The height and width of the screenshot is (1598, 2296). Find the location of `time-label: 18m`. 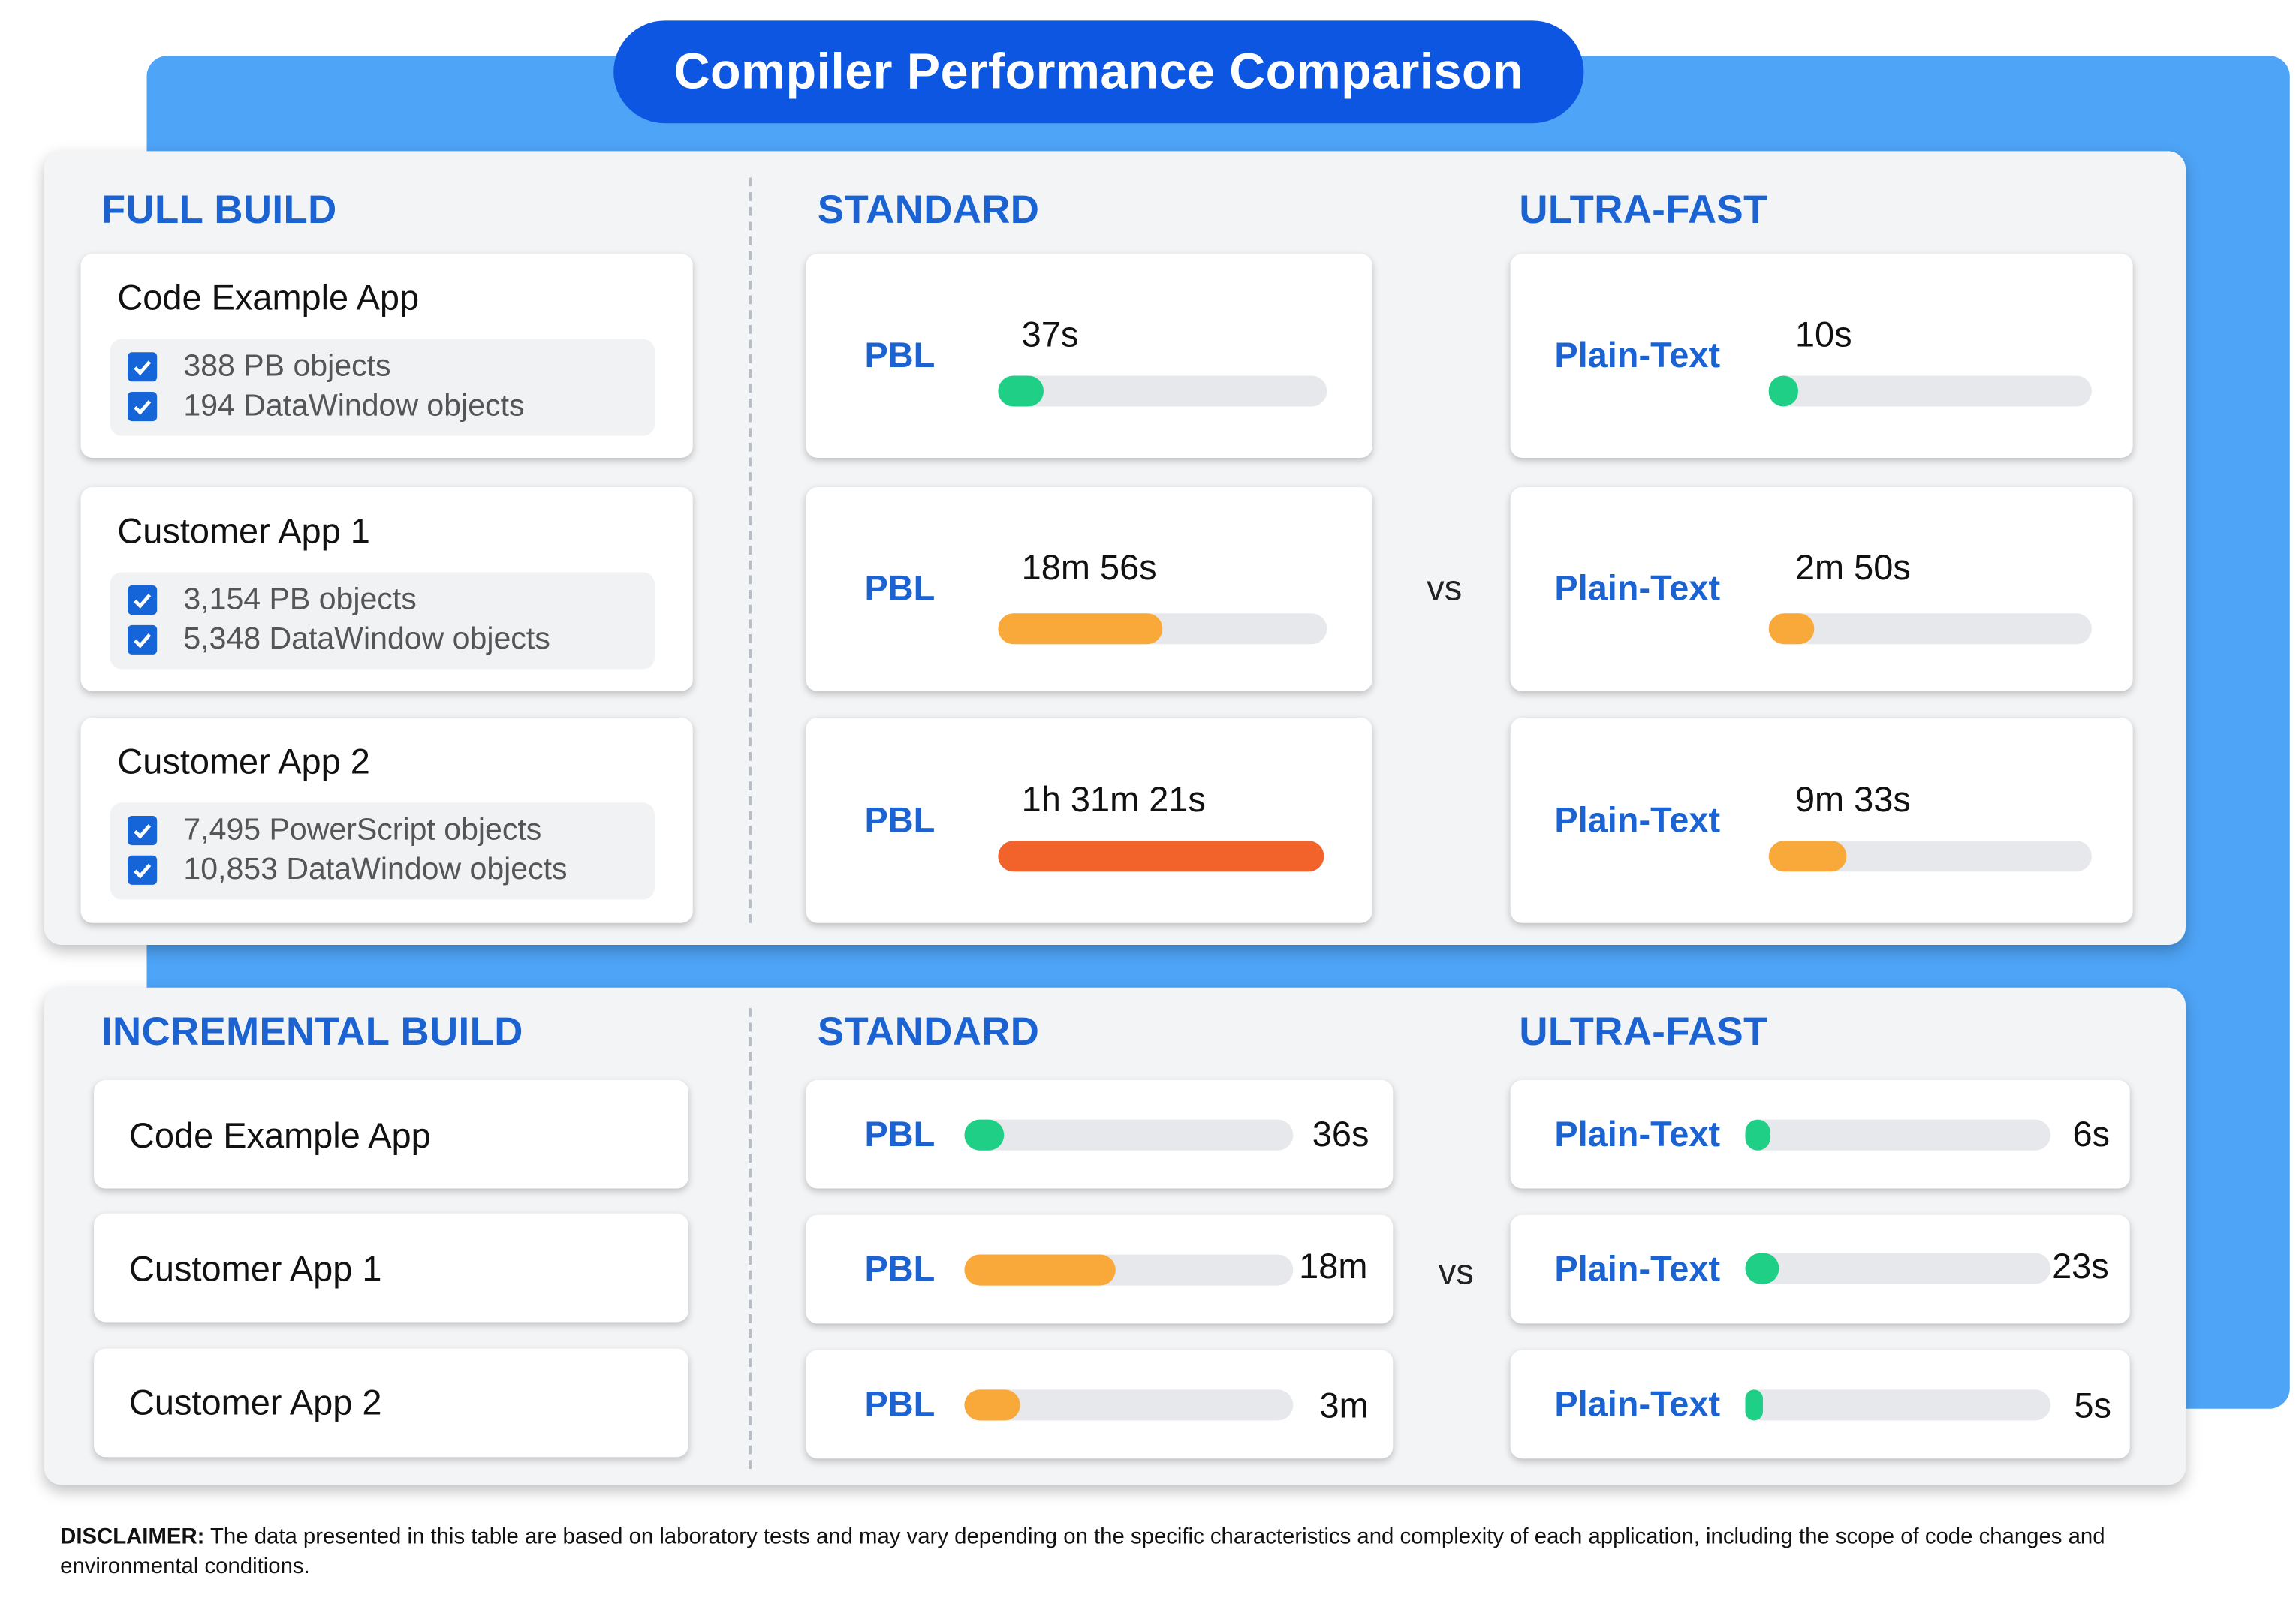

time-label: 18m is located at coordinates (1333, 1267).